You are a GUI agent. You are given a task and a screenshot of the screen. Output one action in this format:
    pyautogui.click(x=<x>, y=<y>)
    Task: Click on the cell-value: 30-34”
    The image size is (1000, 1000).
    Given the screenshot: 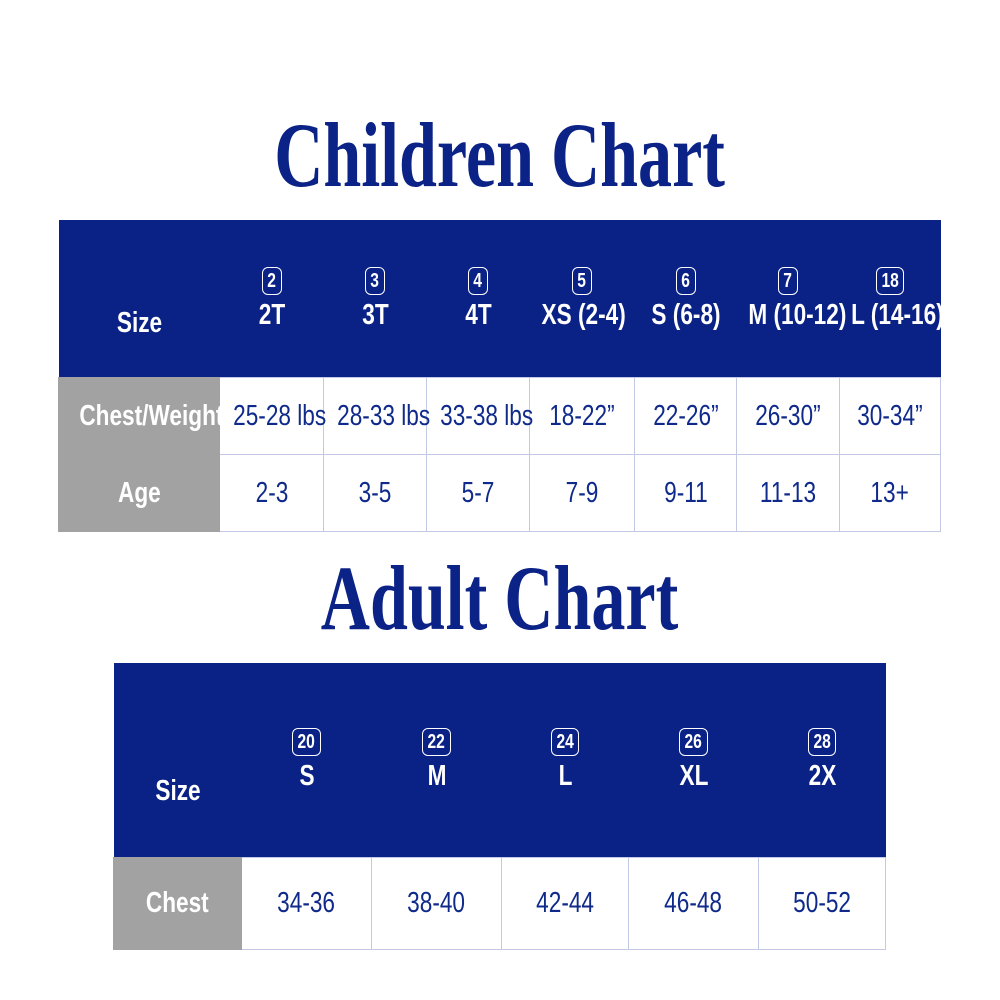 What is the action you would take?
    pyautogui.click(x=890, y=415)
    